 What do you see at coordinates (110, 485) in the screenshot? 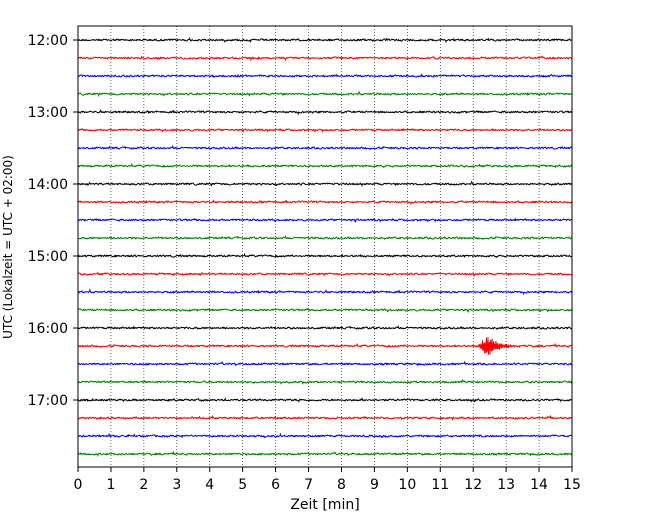
I see `x-tick-label-1: 1` at bounding box center [110, 485].